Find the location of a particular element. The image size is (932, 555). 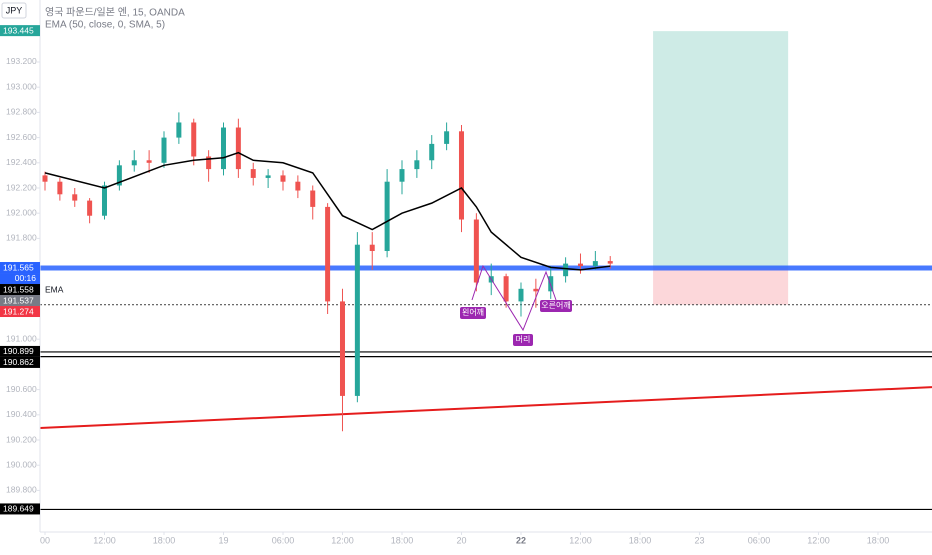

symbol-box is located at coordinates (14, 10).